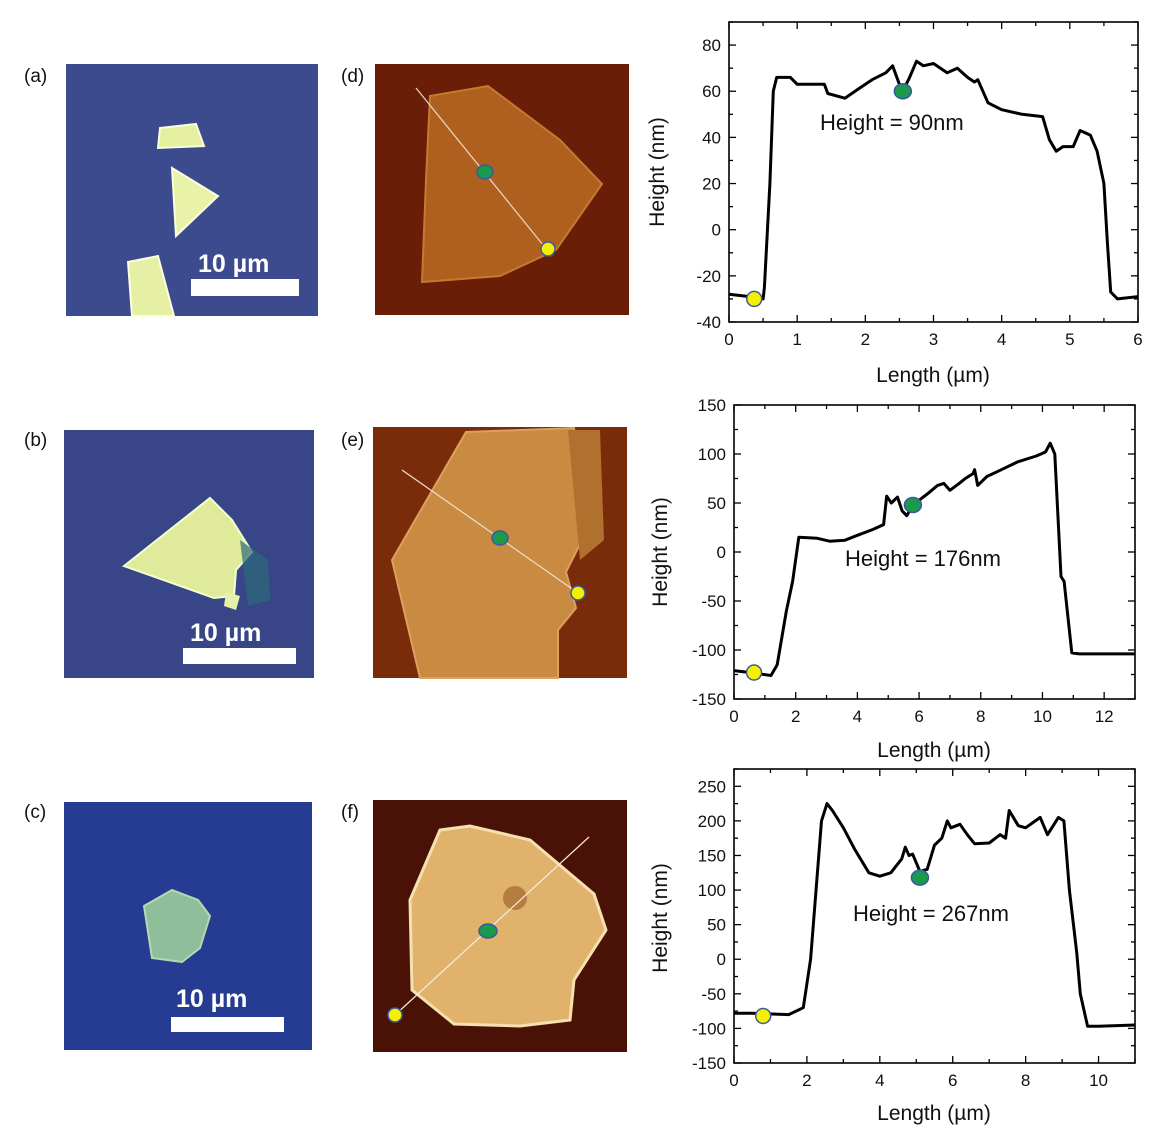 Image resolution: width=1164 pixels, height=1138 pixels. What do you see at coordinates (502, 189) in the screenshot?
I see `afm-image-d` at bounding box center [502, 189].